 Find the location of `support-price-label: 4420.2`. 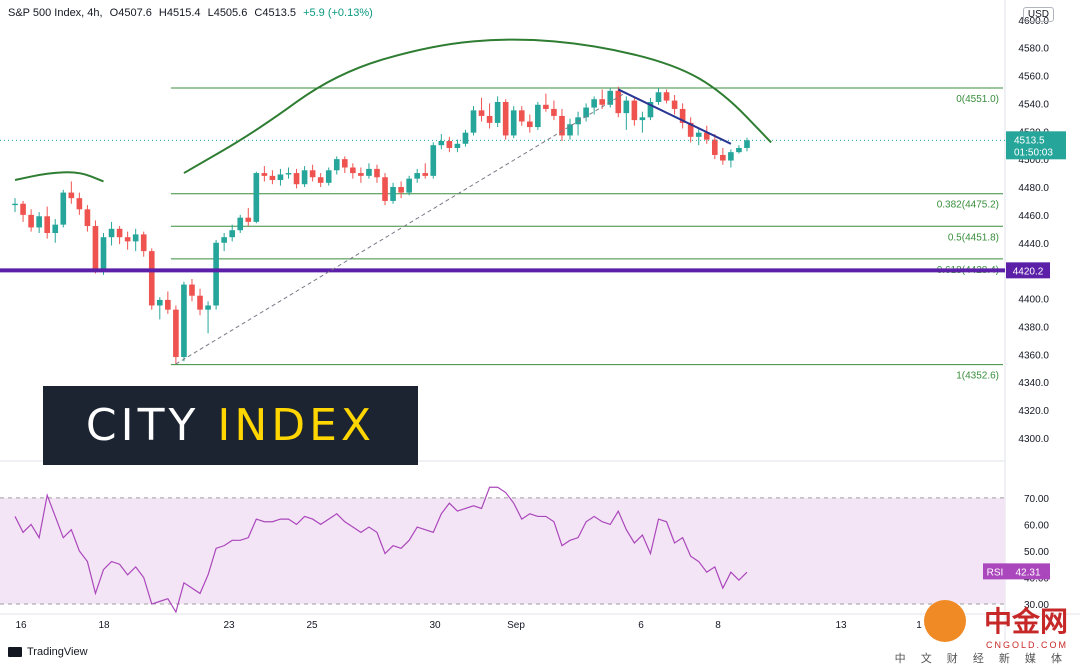

support-price-label: 4420.2 is located at coordinates (1028, 271).